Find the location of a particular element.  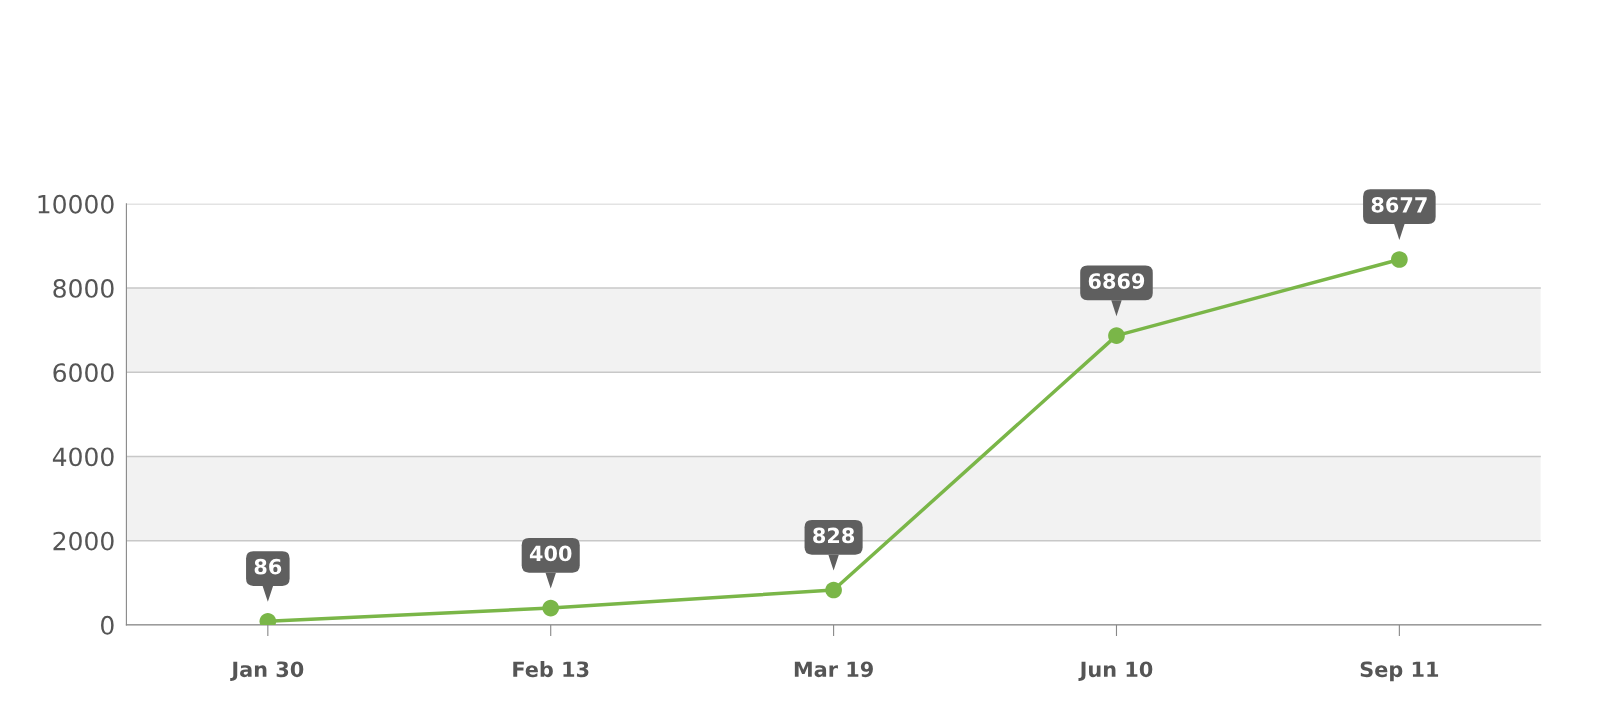

y-tick-label: 8000 is located at coordinates (83, 288).